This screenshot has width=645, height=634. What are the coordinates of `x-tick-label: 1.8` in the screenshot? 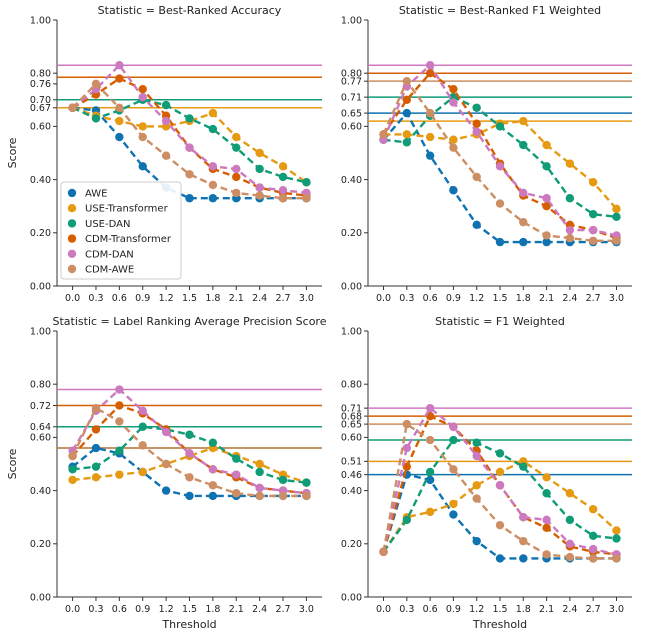 It's located at (212, 298).